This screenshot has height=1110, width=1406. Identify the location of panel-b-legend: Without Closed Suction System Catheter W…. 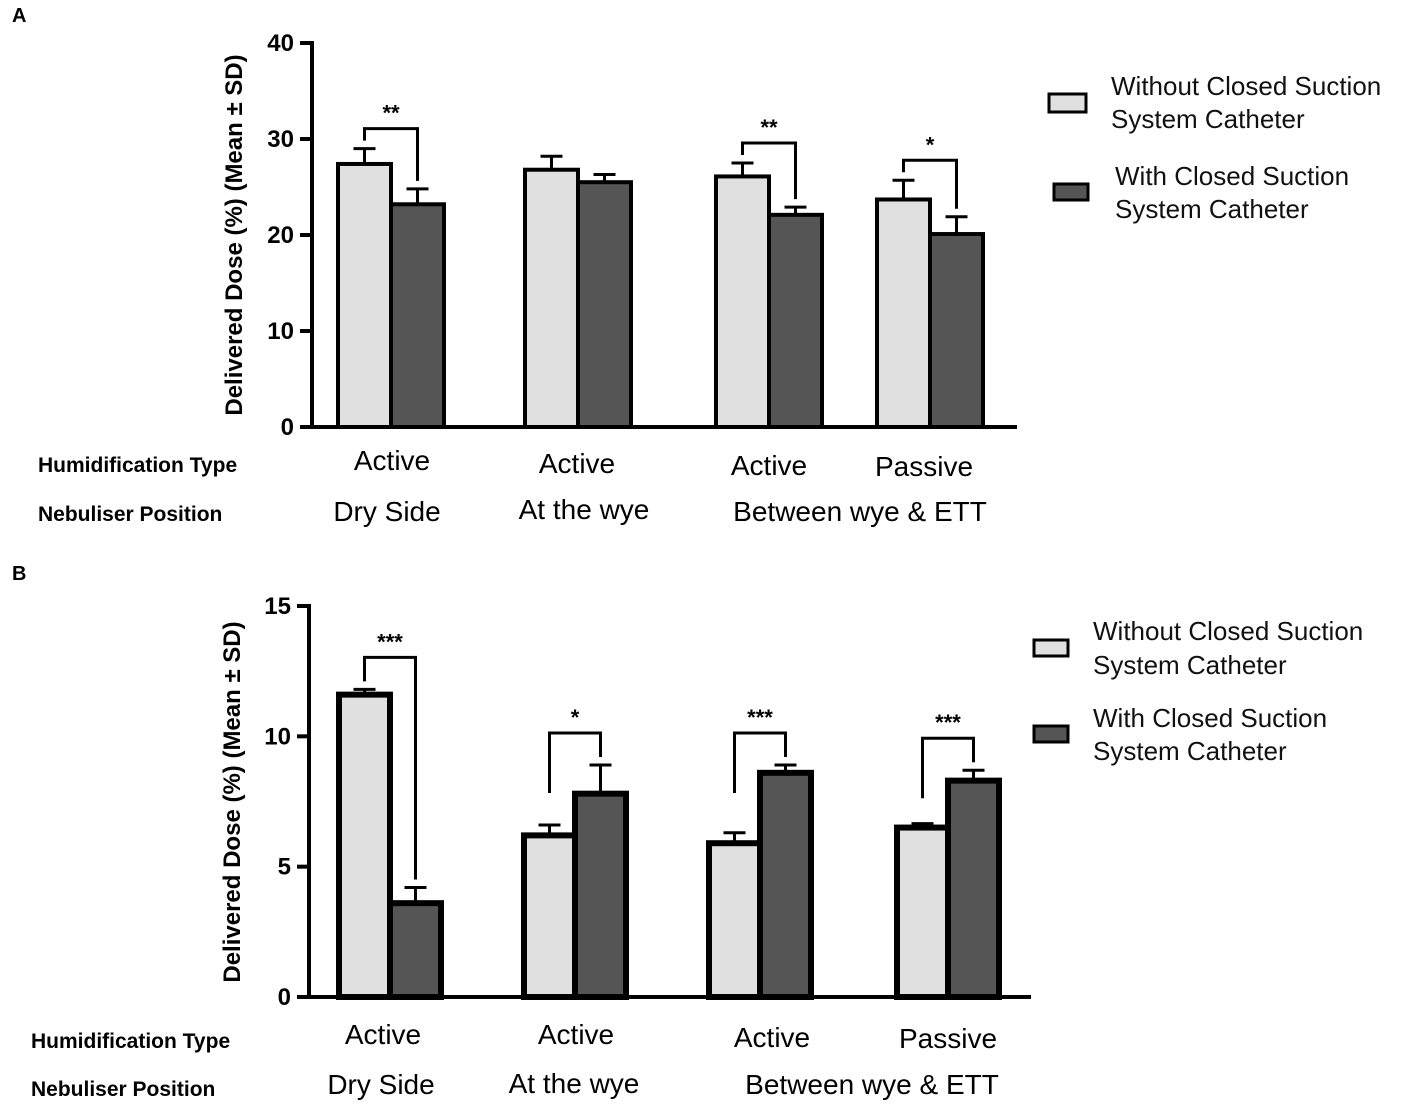
(1197, 691).